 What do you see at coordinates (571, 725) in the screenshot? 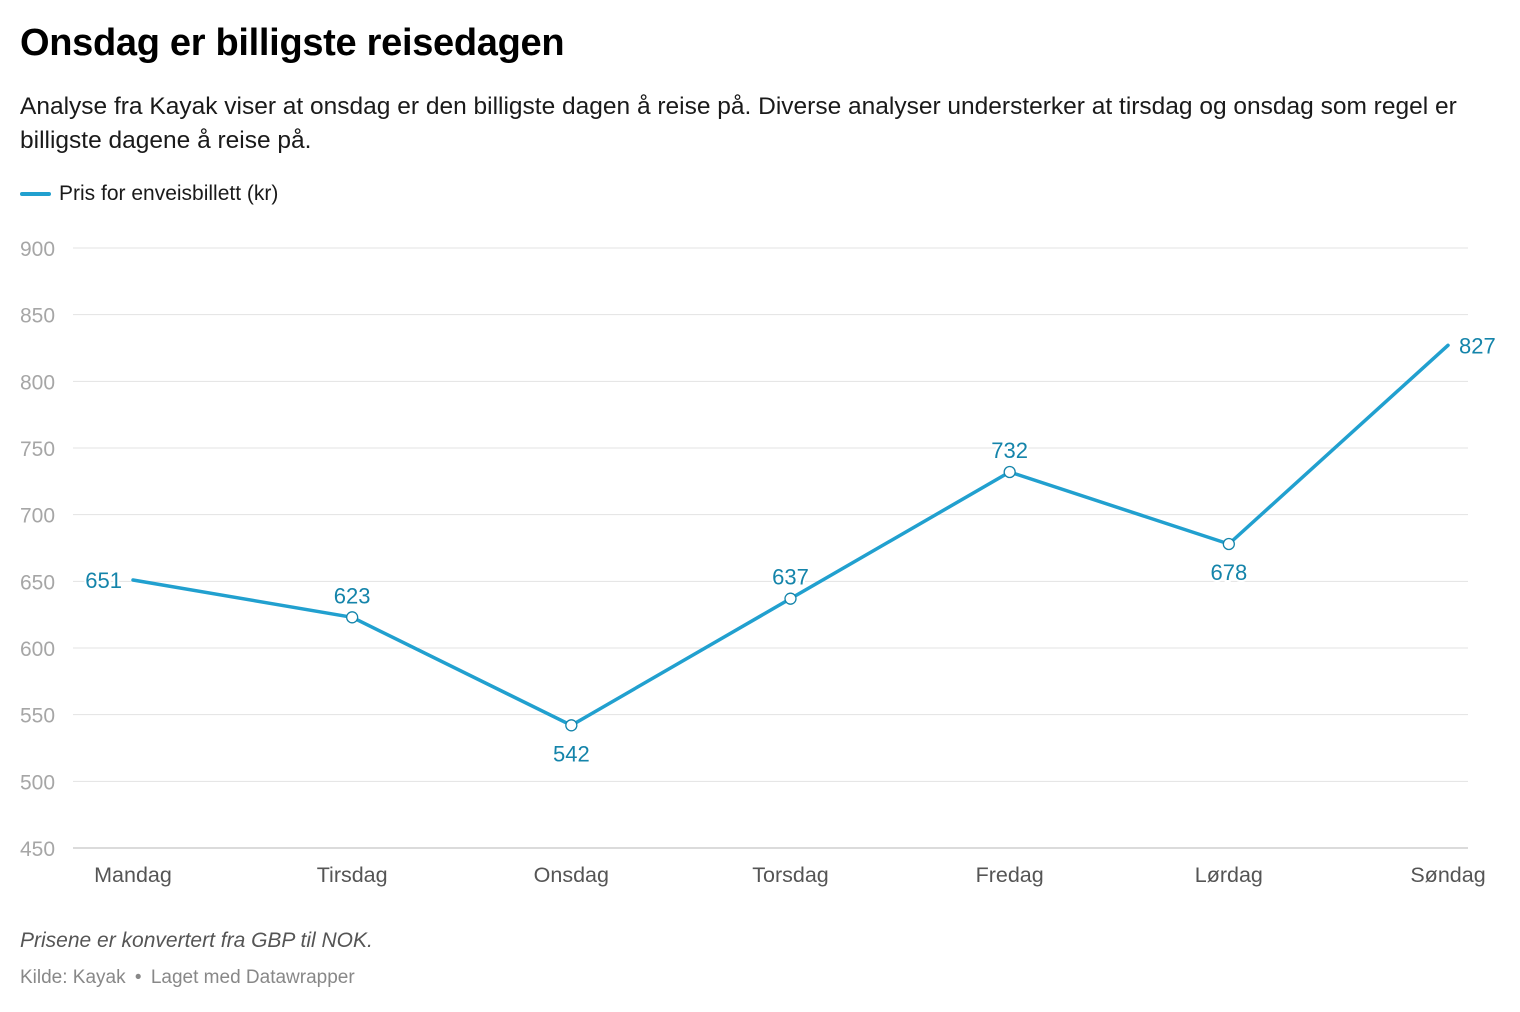
I see `data-point-onsdag` at bounding box center [571, 725].